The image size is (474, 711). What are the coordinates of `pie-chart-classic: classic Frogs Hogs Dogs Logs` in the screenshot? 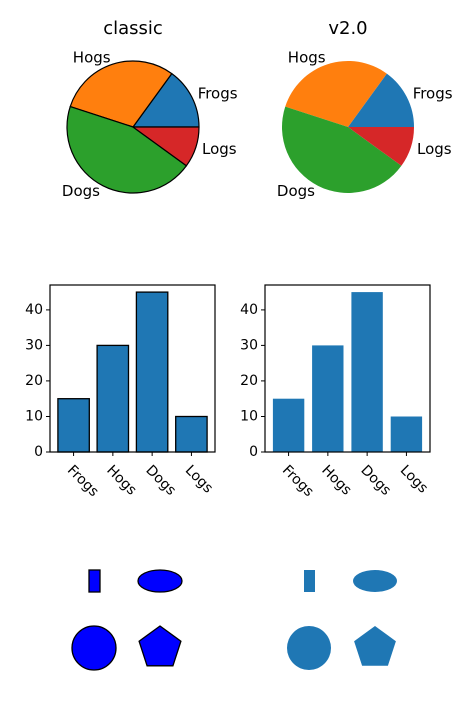 It's located at (150, 109).